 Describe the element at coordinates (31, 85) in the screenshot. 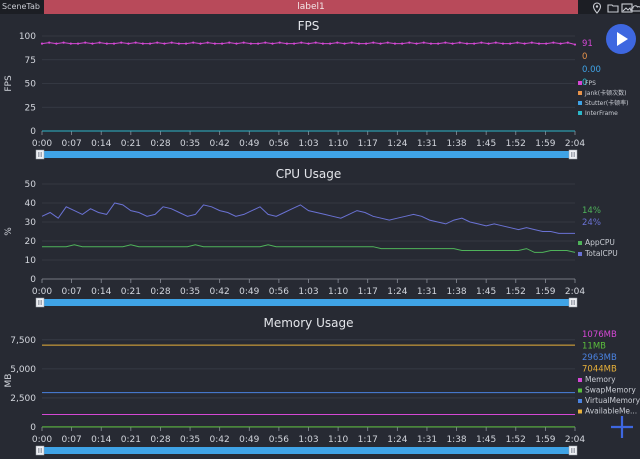

I see `y-tick-label-fps: 50` at that location.